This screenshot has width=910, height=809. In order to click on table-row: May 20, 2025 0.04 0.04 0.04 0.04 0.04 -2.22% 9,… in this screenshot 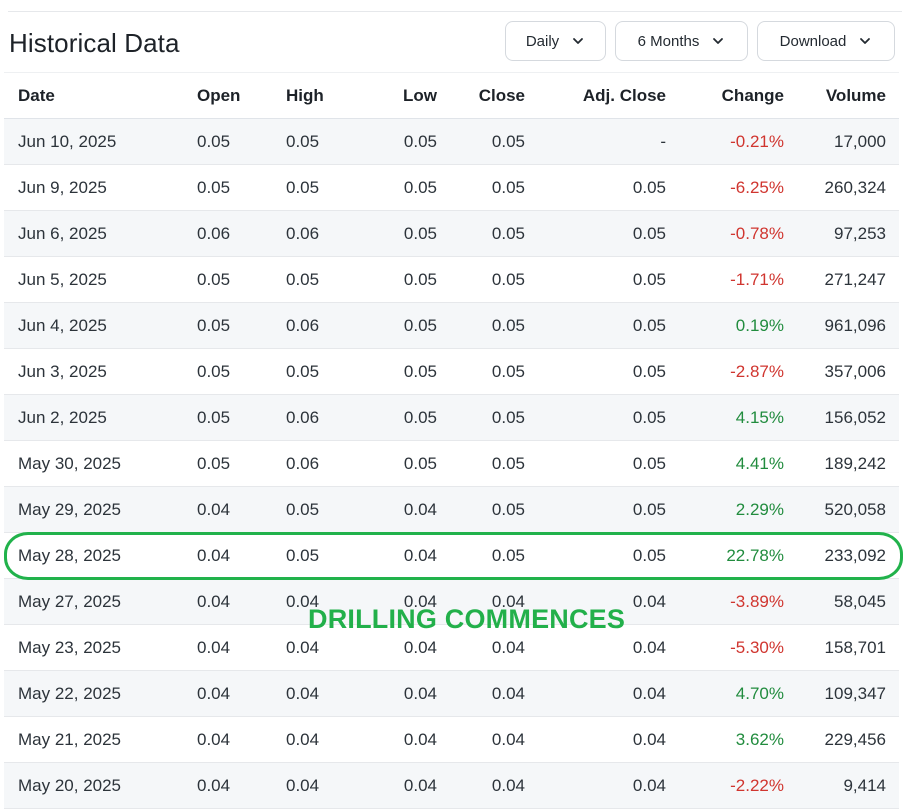, I will do `click(451, 785)`.